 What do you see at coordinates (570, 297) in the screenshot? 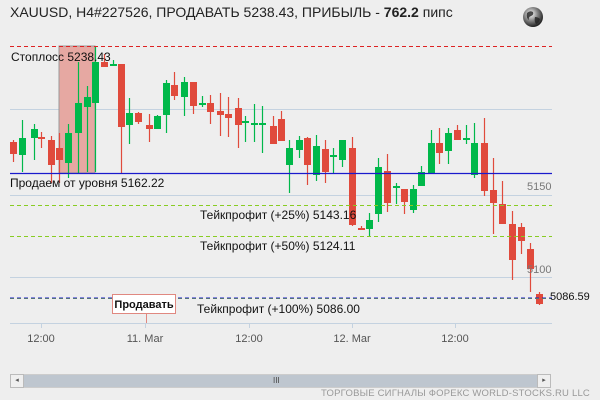
I see `current-price-label: 5086.59` at bounding box center [570, 297].